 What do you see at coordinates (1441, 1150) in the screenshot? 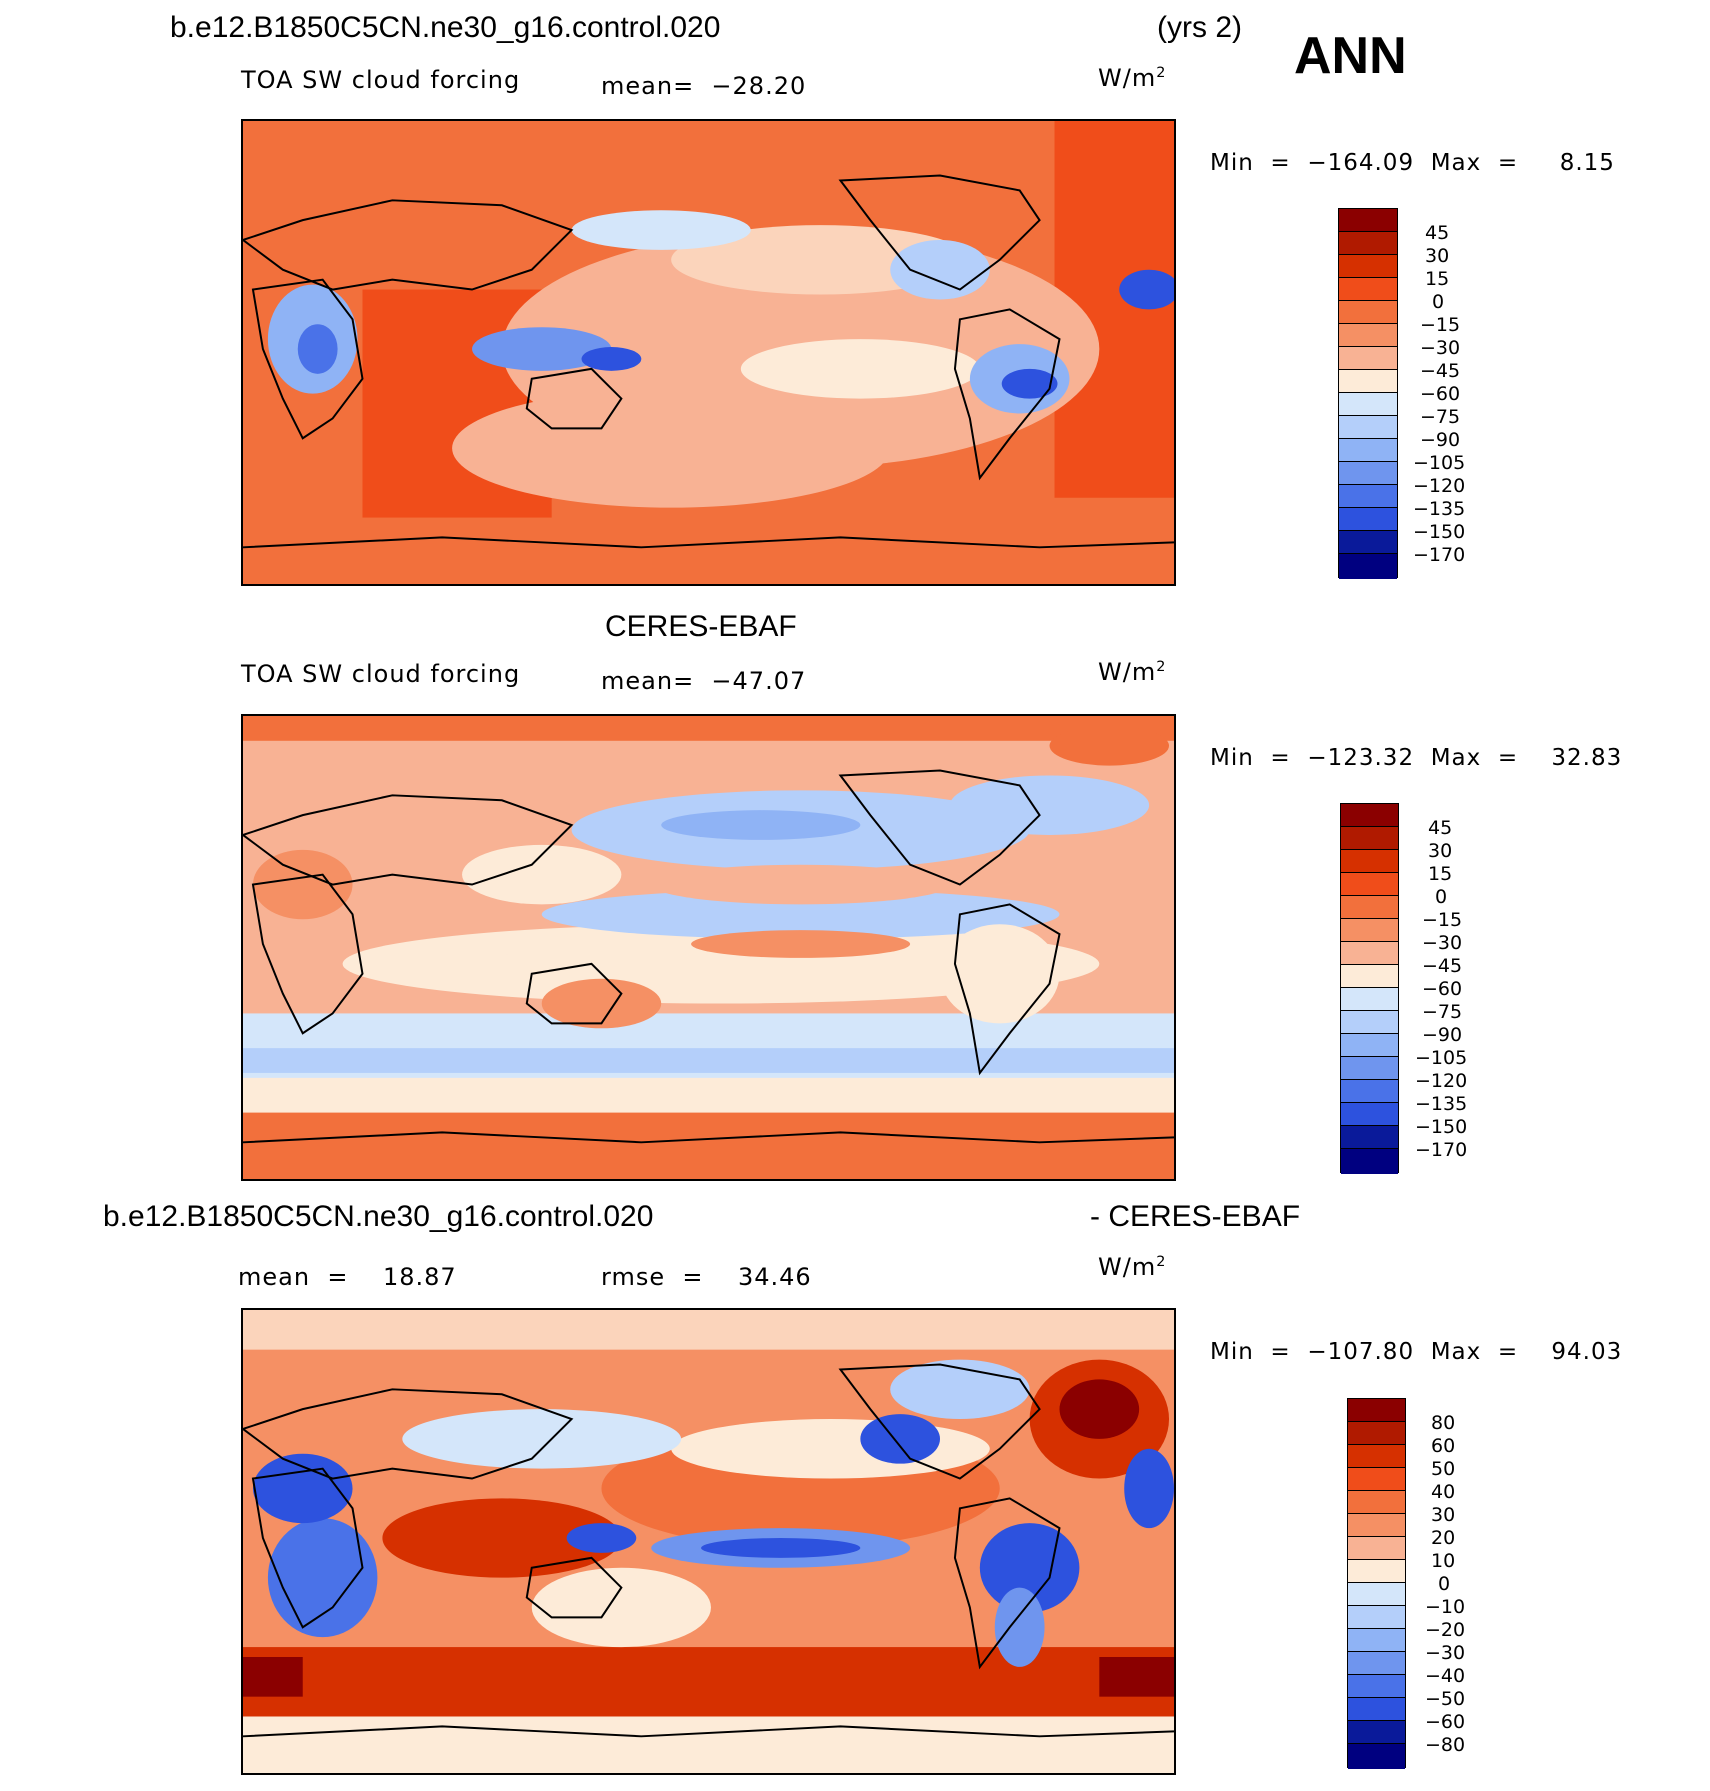
I see `colorbar-tick-label: −170` at bounding box center [1441, 1150].